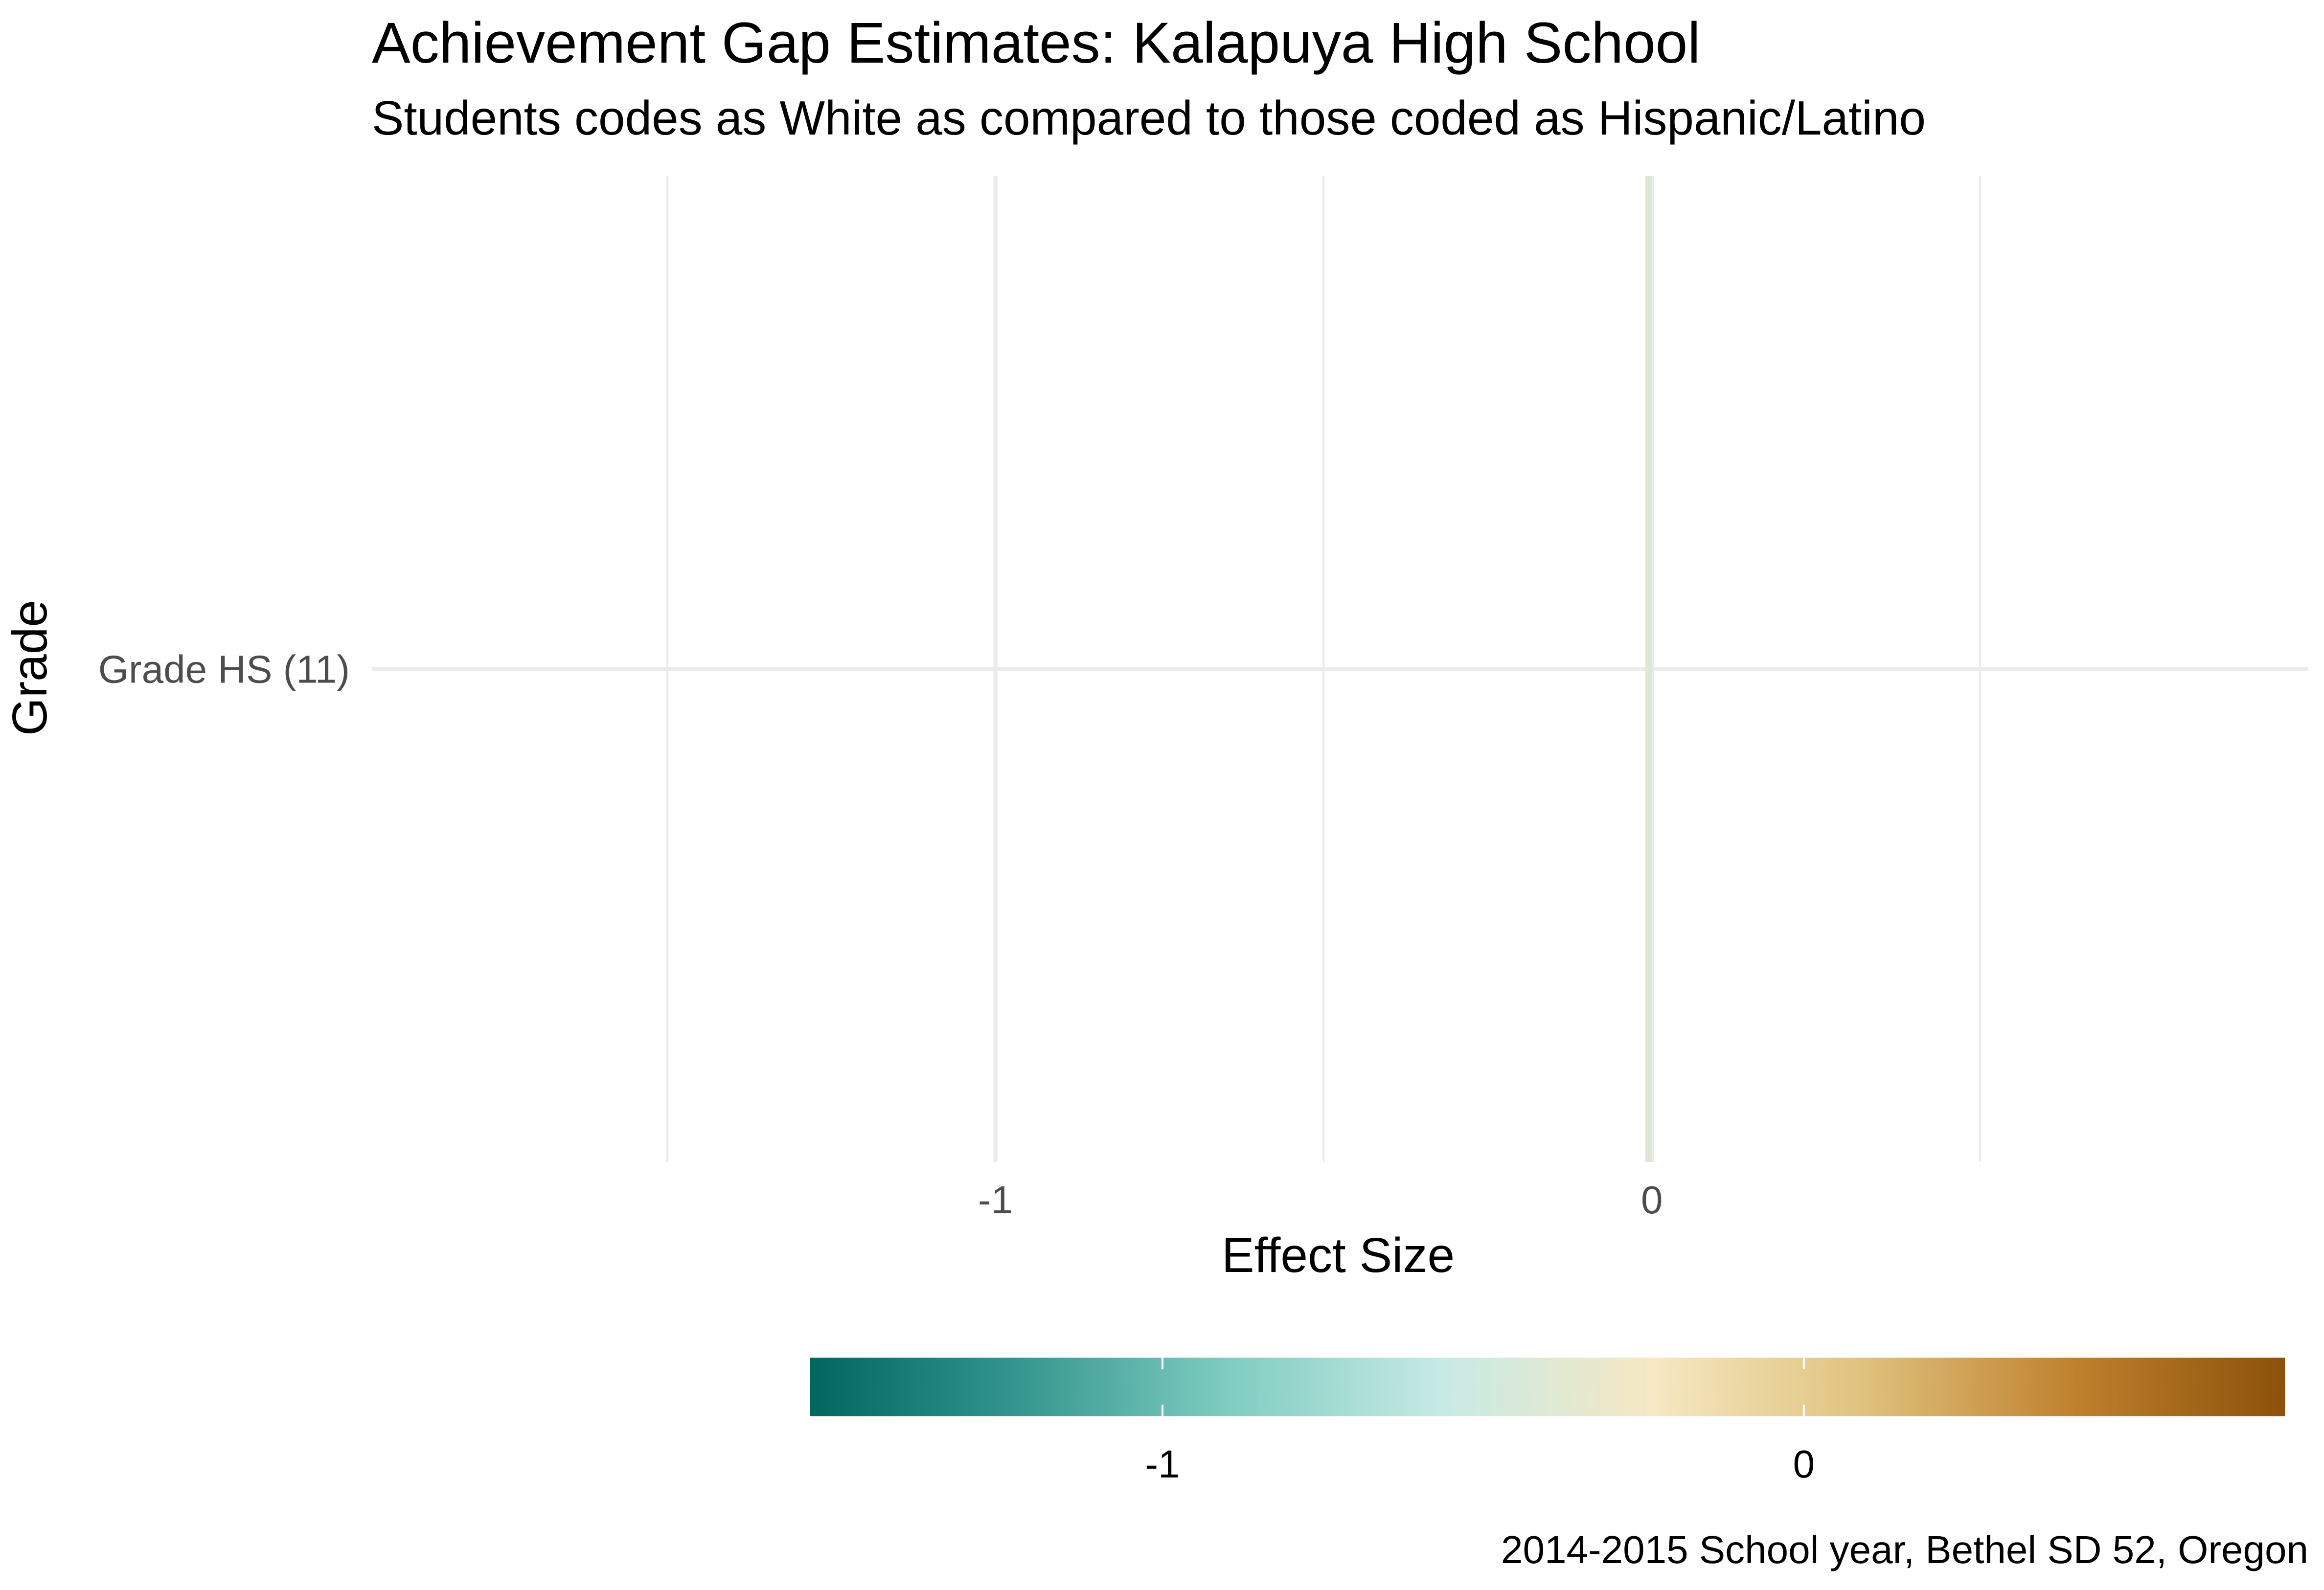 The image size is (2324, 1590). What do you see at coordinates (1652, 1200) in the screenshot?
I see `x-tick-label: 0` at bounding box center [1652, 1200].